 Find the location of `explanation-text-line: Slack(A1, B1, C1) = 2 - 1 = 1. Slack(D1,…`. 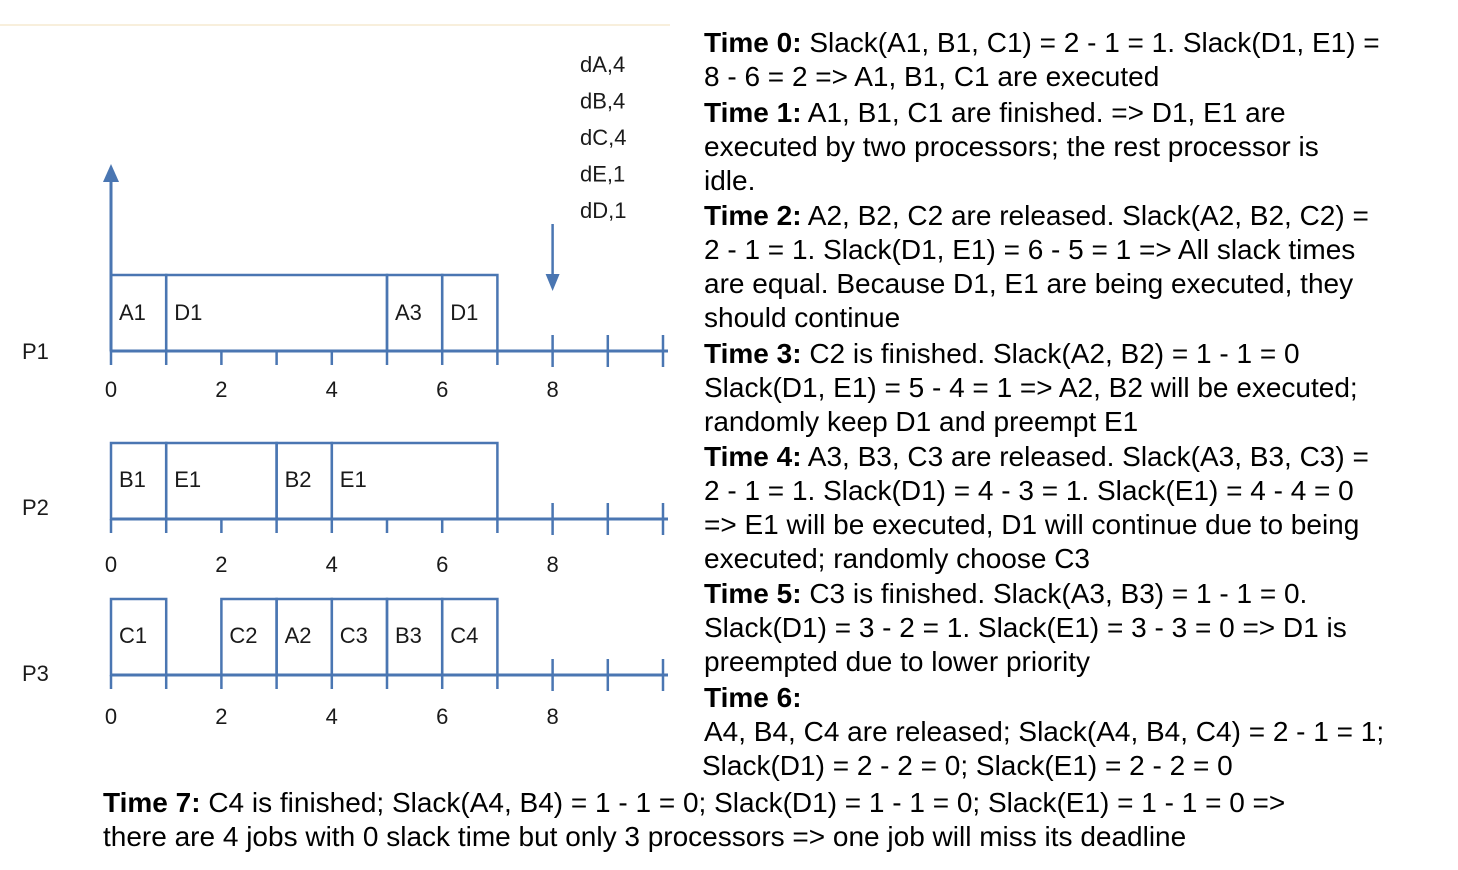

explanation-text-line: Slack(A1, B1, C1) = 2 - 1 = 1. Slack(D1,… is located at coordinates (1094, 42).